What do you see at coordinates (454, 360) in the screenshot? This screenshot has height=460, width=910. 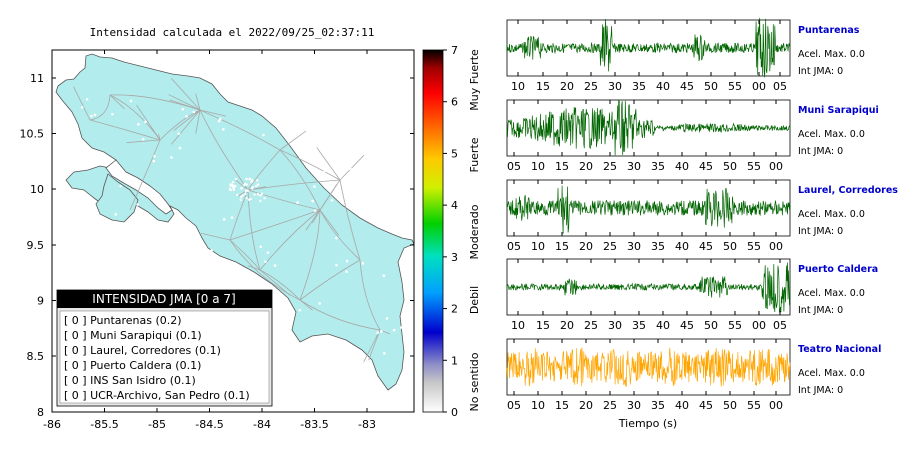 I see `colorbar-tick-label: 1` at bounding box center [454, 360].